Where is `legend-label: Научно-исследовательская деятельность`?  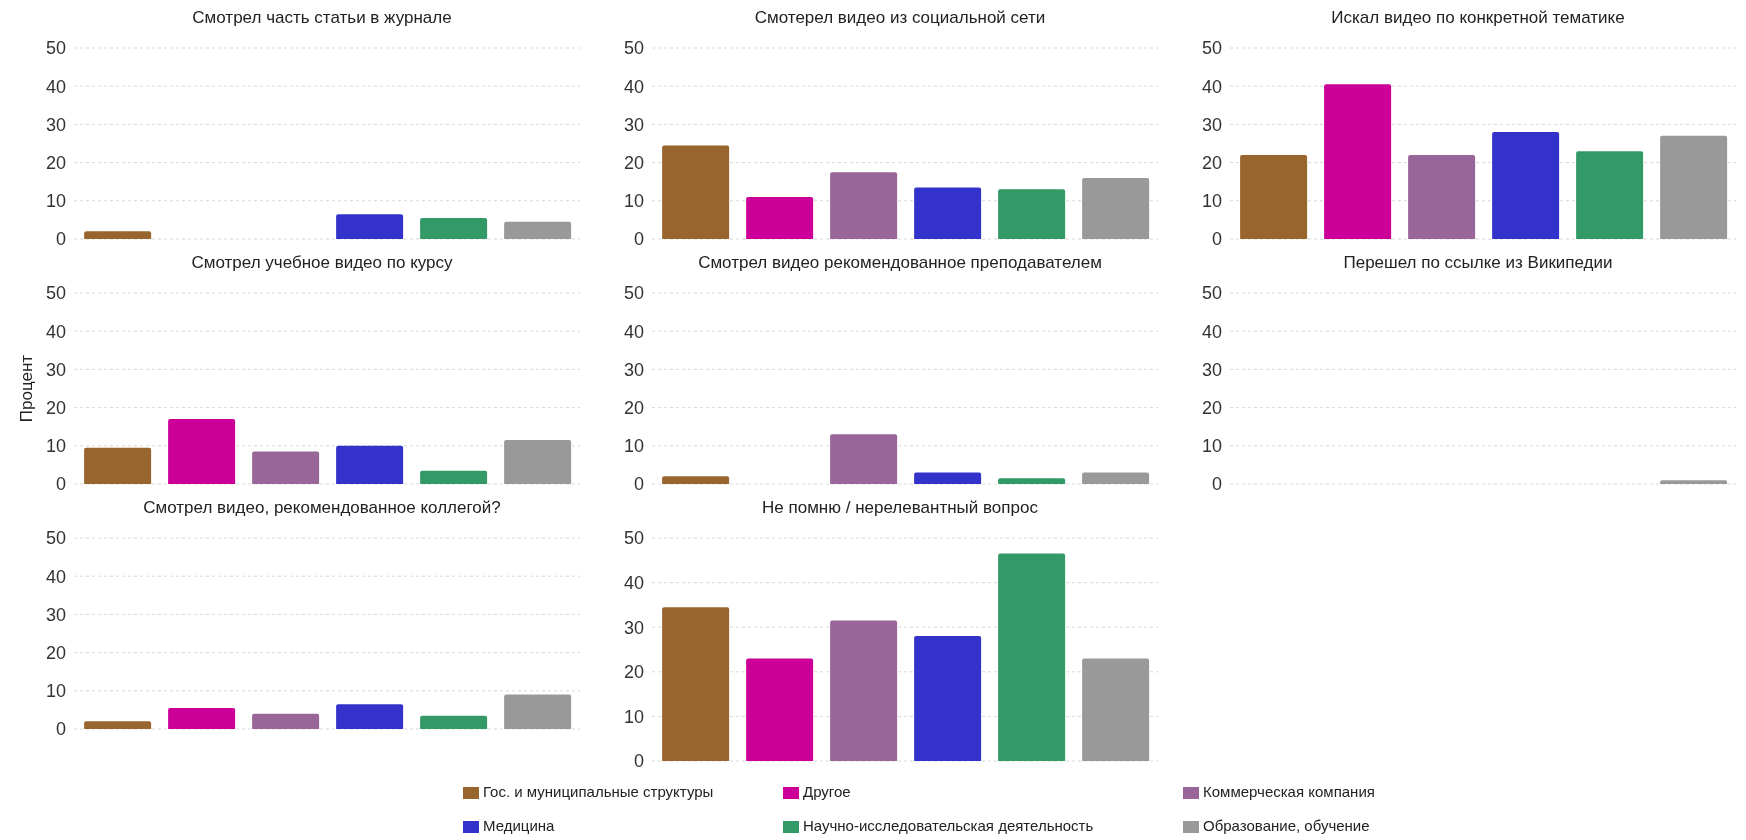 legend-label: Научно-исследовательская деятельность is located at coordinates (949, 826).